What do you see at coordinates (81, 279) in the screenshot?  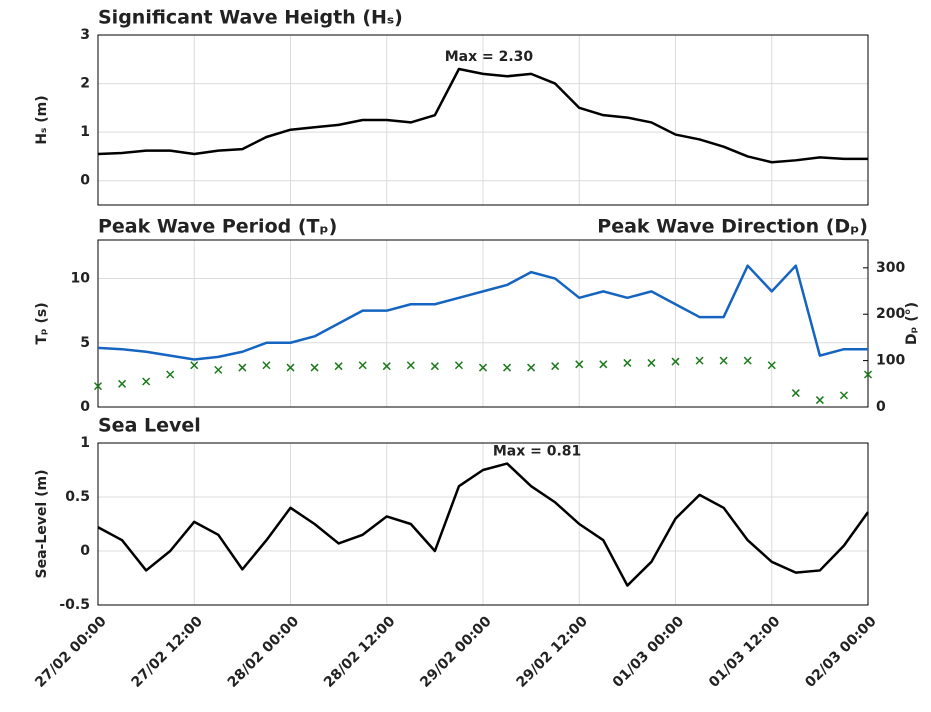 I see `y-tick-label: 10` at bounding box center [81, 279].